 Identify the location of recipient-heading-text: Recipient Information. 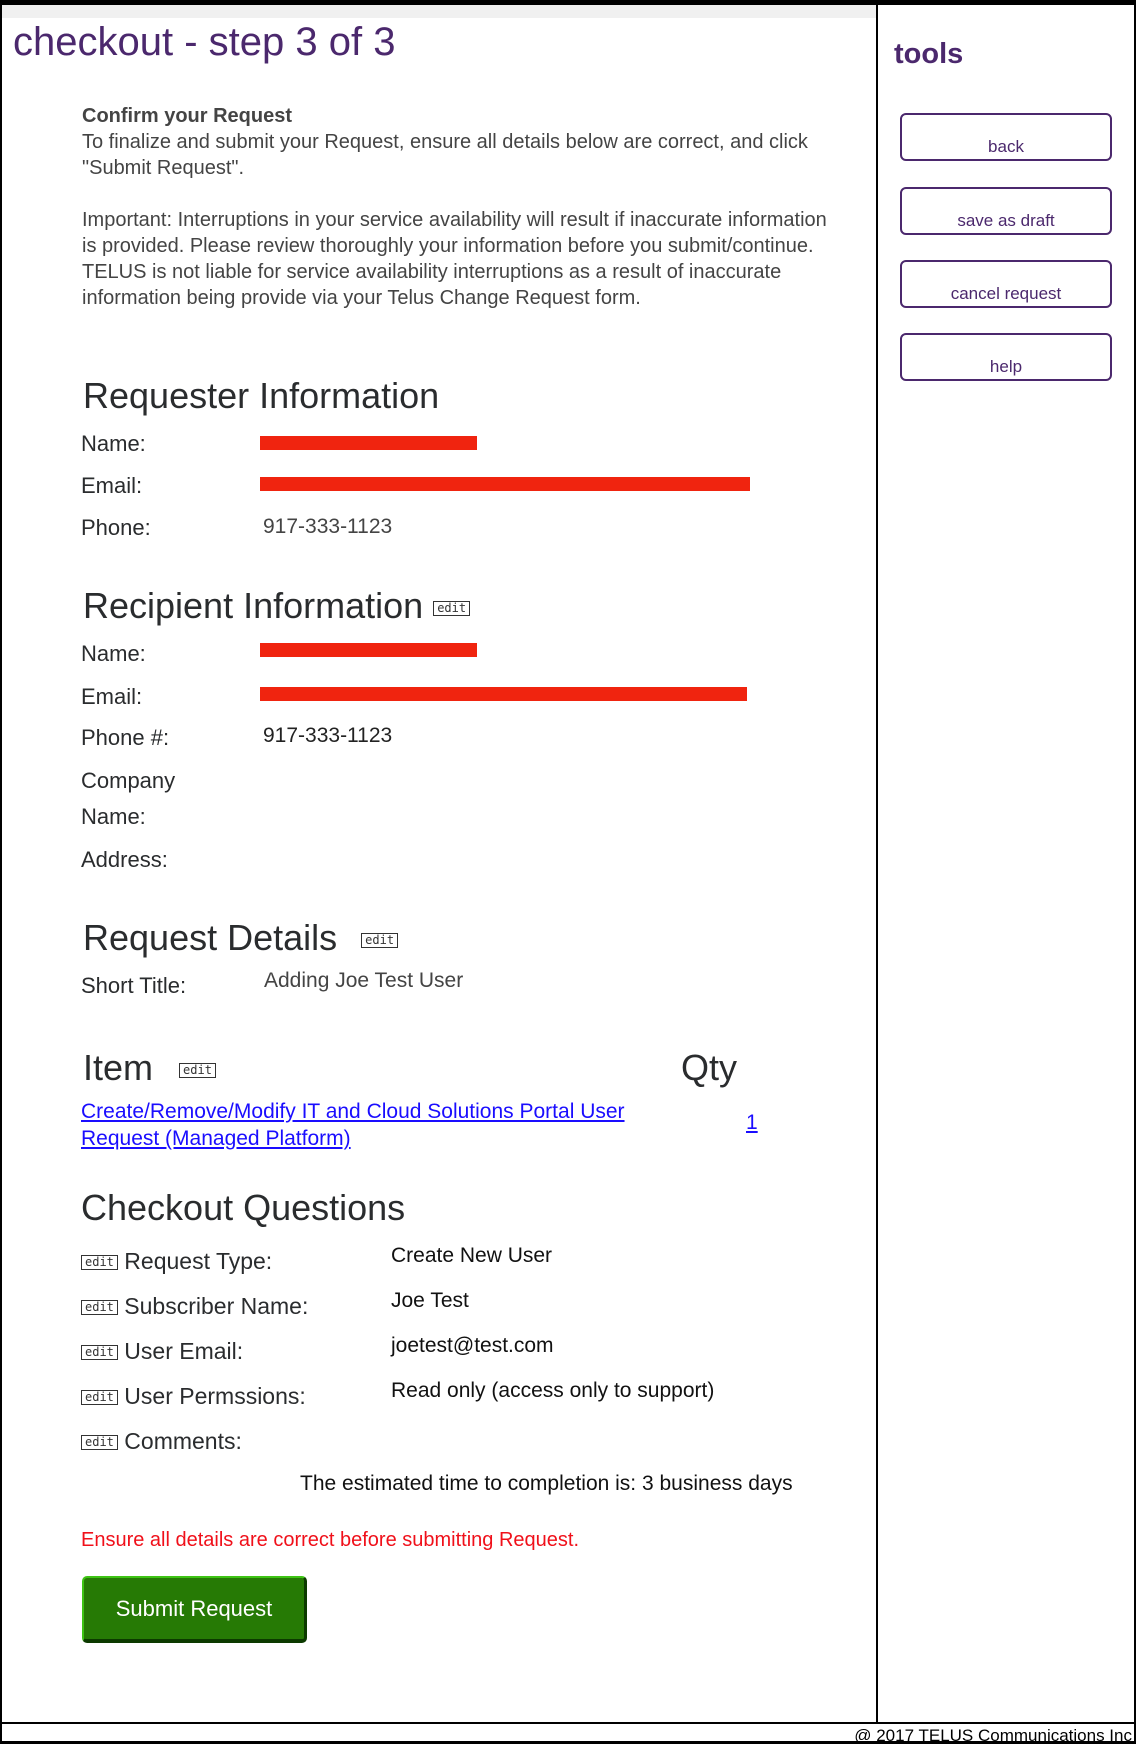
(253, 605).